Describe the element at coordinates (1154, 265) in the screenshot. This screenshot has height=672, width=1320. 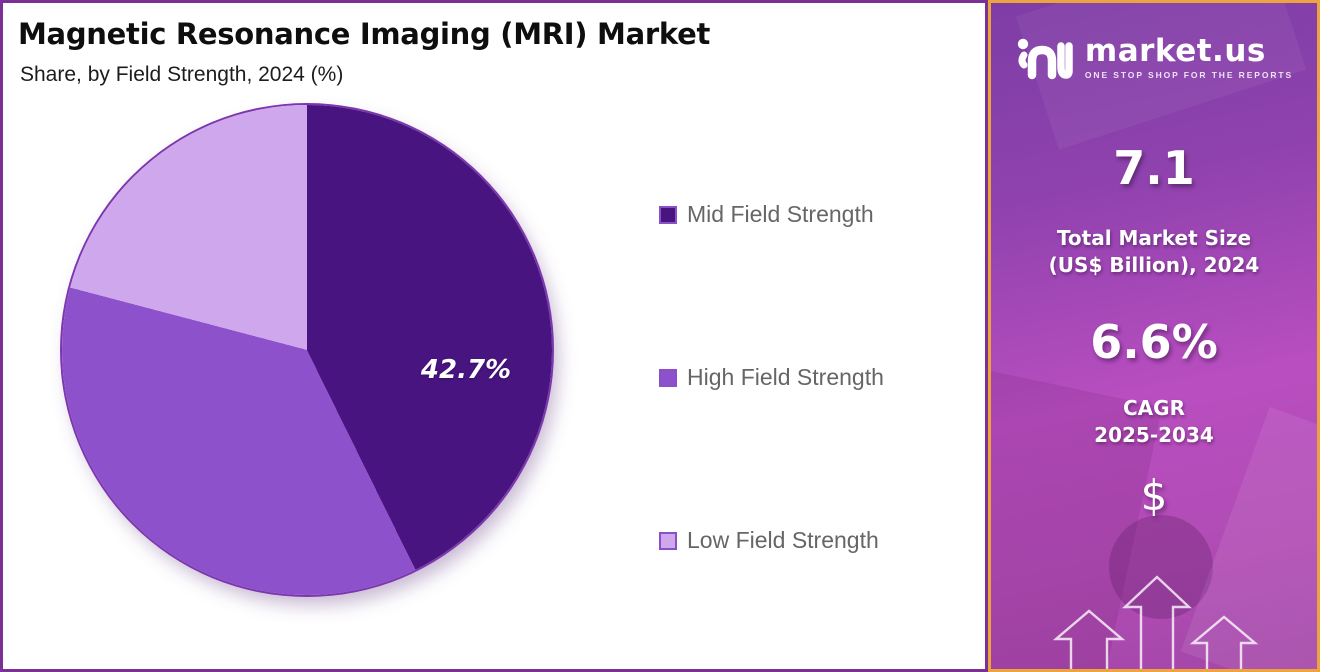
I see `total-market-size-label-line2: (US$ Billion), 2024` at that location.